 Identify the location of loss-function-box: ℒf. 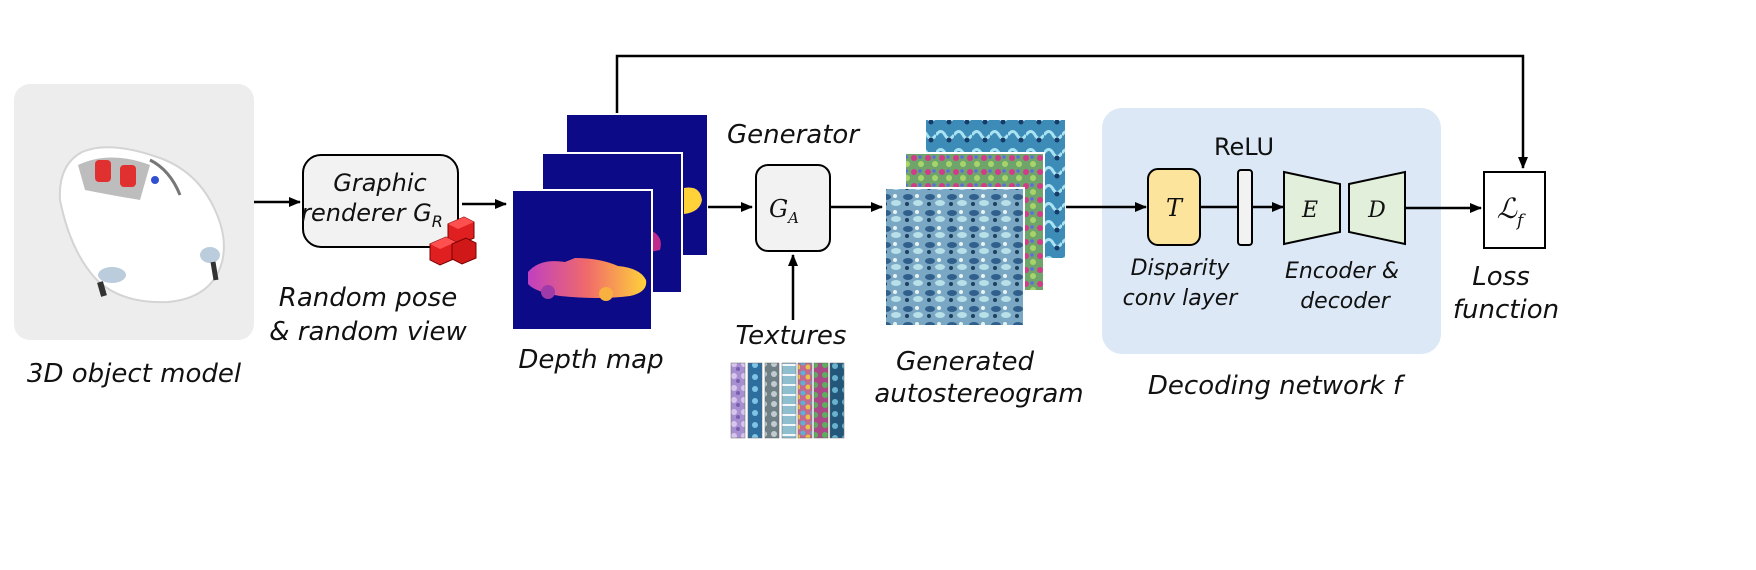
(1514, 210).